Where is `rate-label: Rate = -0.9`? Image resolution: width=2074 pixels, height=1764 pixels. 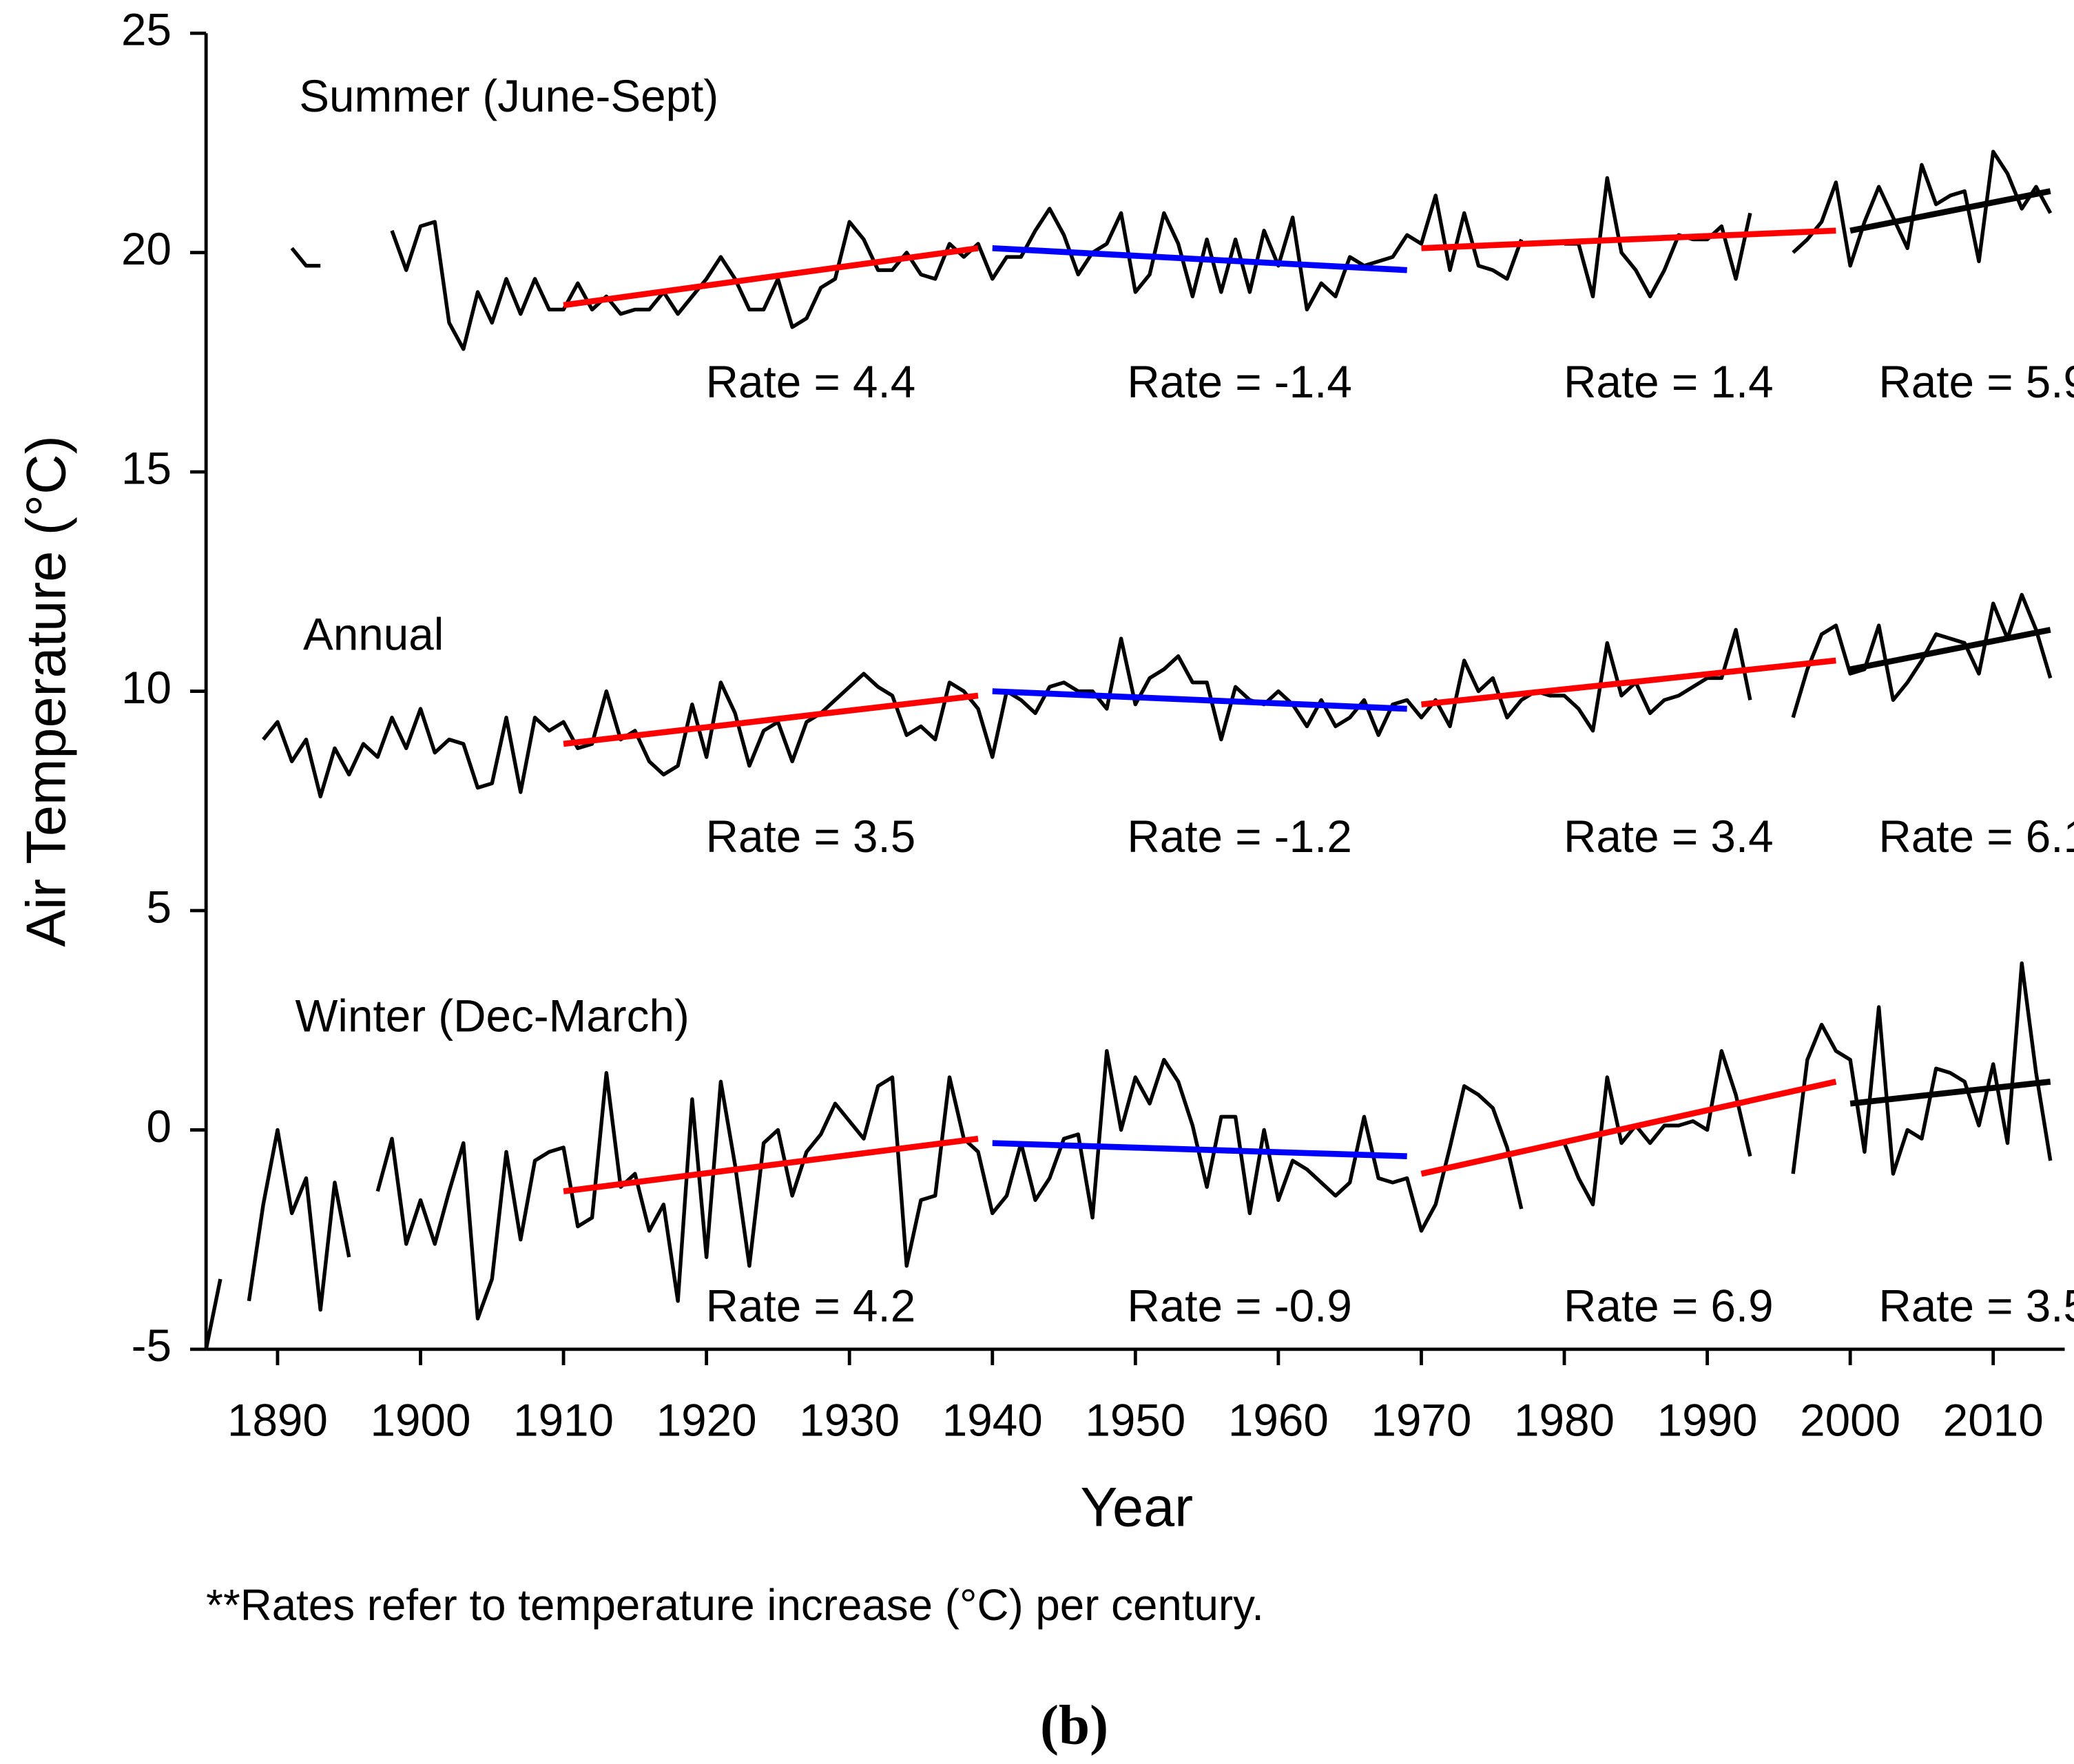
rate-label: Rate = -0.9 is located at coordinates (1239, 1305).